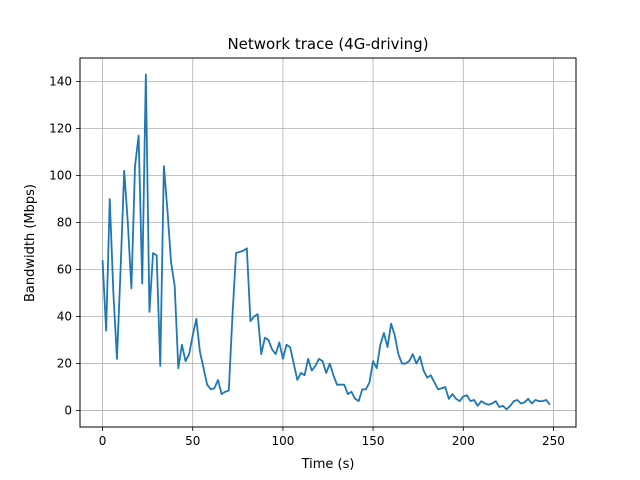 This screenshot has height=480, width=640. What do you see at coordinates (103, 441) in the screenshot?
I see `x-tick-label: 0` at bounding box center [103, 441].